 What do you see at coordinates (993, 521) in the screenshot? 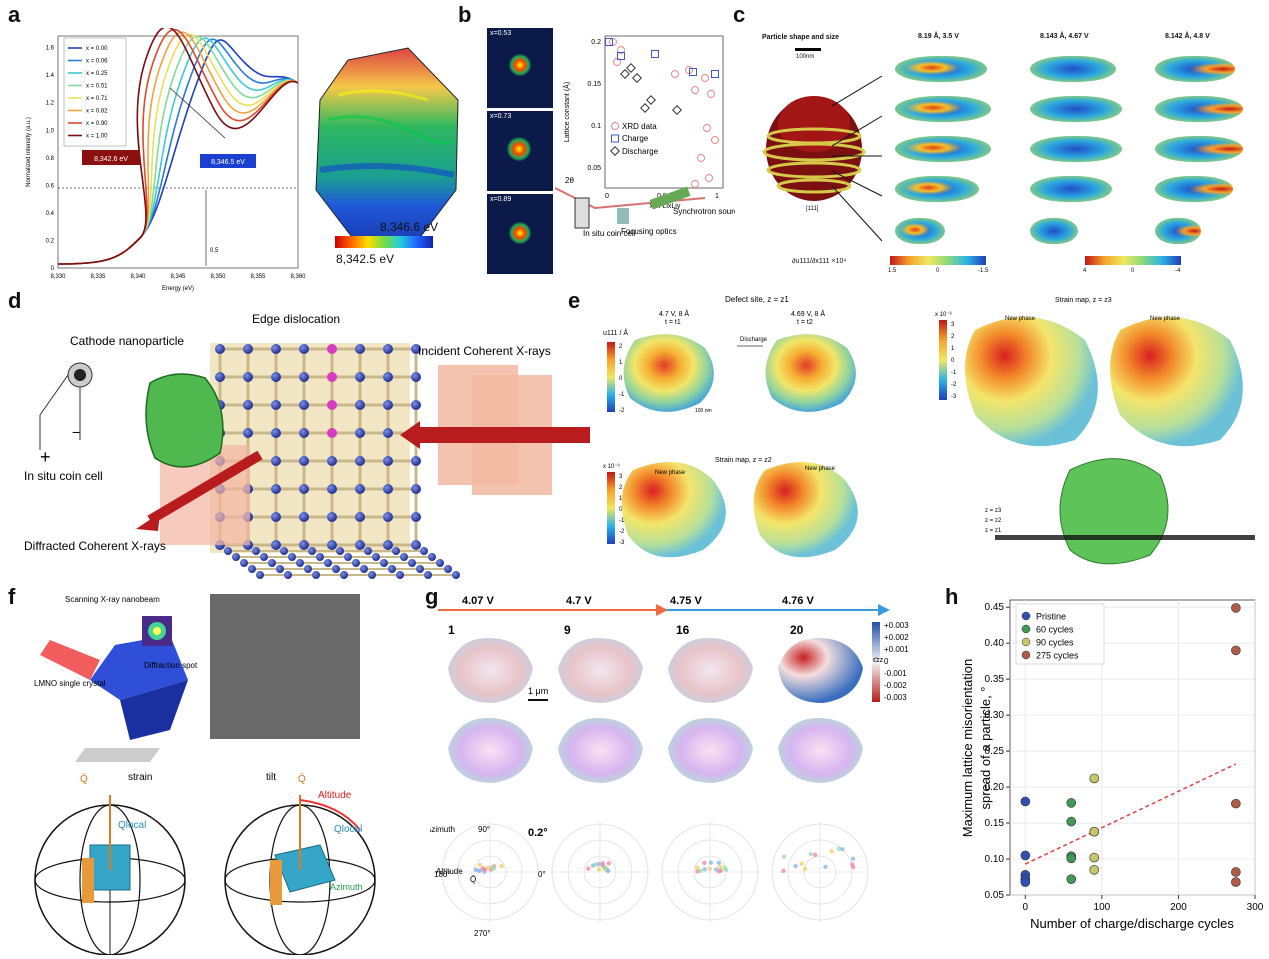
I see `z2: z = z2` at bounding box center [993, 521].